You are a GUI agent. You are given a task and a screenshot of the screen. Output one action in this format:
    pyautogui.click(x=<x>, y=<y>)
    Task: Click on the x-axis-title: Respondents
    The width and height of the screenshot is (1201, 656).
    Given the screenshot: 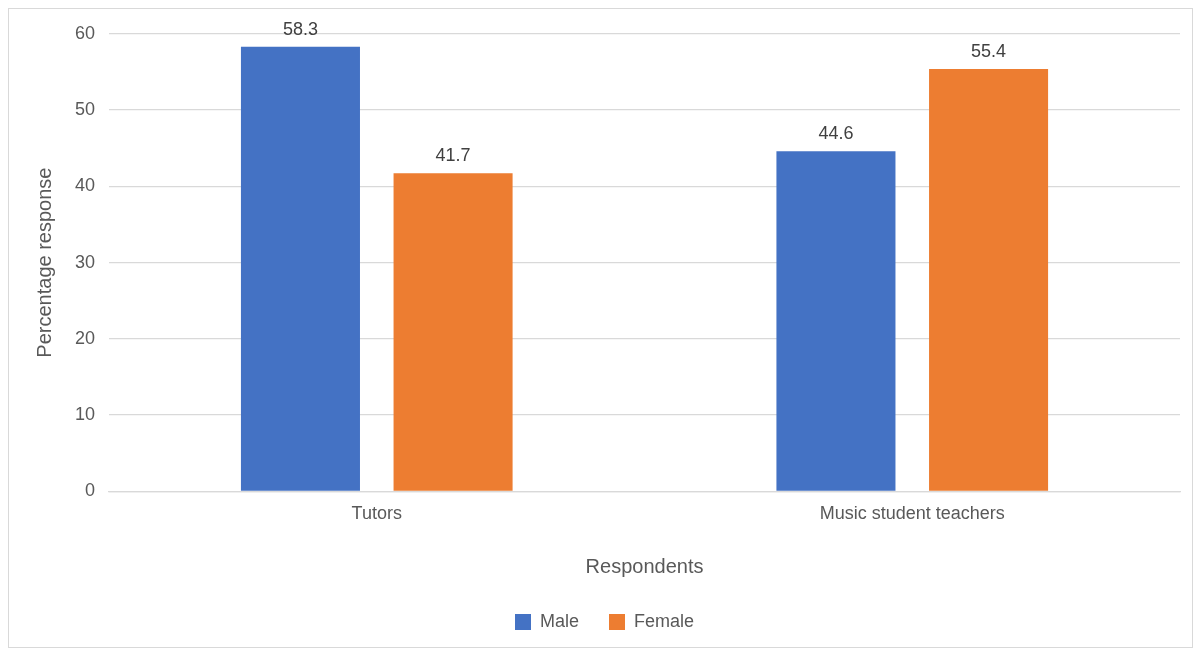 What is the action you would take?
    pyautogui.click(x=644, y=565)
    